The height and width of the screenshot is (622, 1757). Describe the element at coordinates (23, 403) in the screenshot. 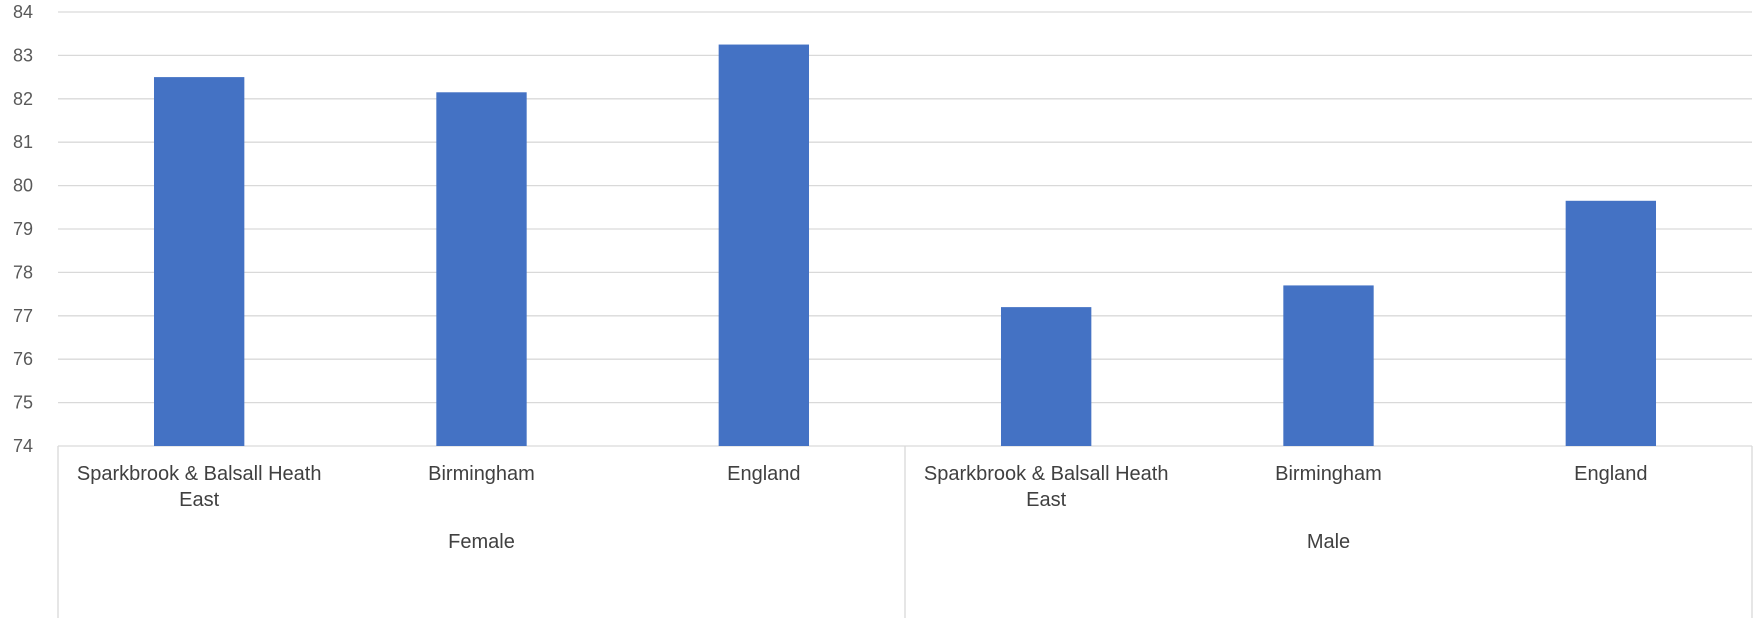

I see `y-tick-label: 75` at that location.